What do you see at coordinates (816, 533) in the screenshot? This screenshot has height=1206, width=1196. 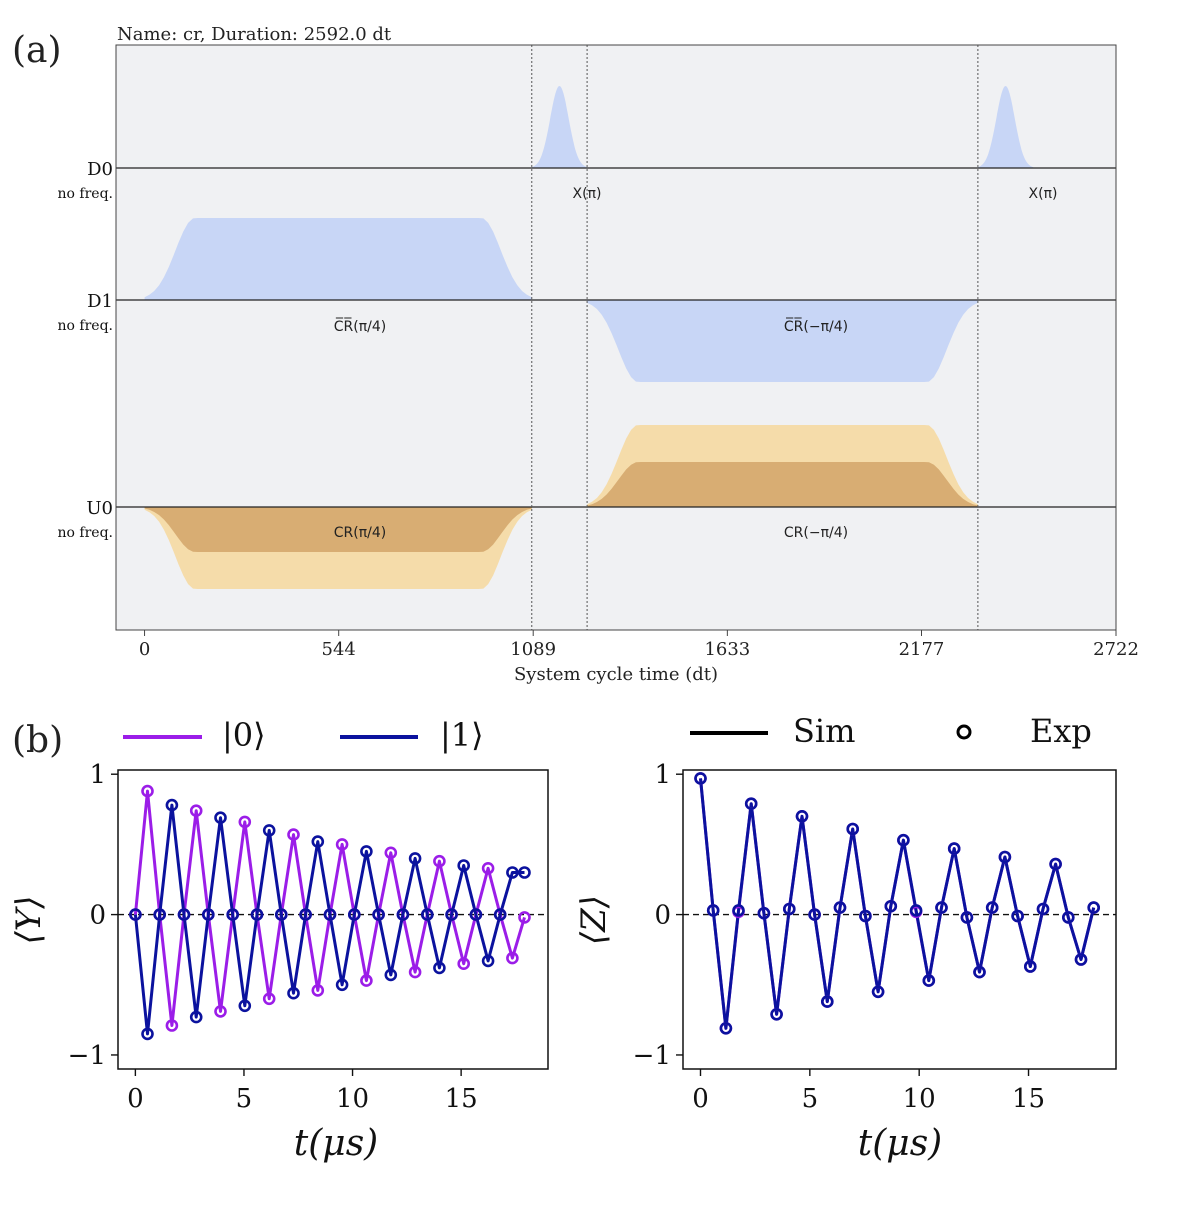 I see `pulse-label-cr-neg: CR(−π/4)` at bounding box center [816, 533].